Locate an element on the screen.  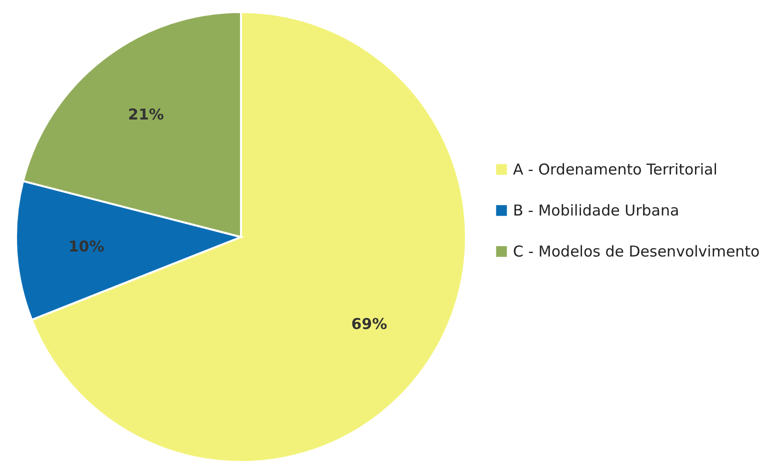
data-label: 69% is located at coordinates (369, 324).